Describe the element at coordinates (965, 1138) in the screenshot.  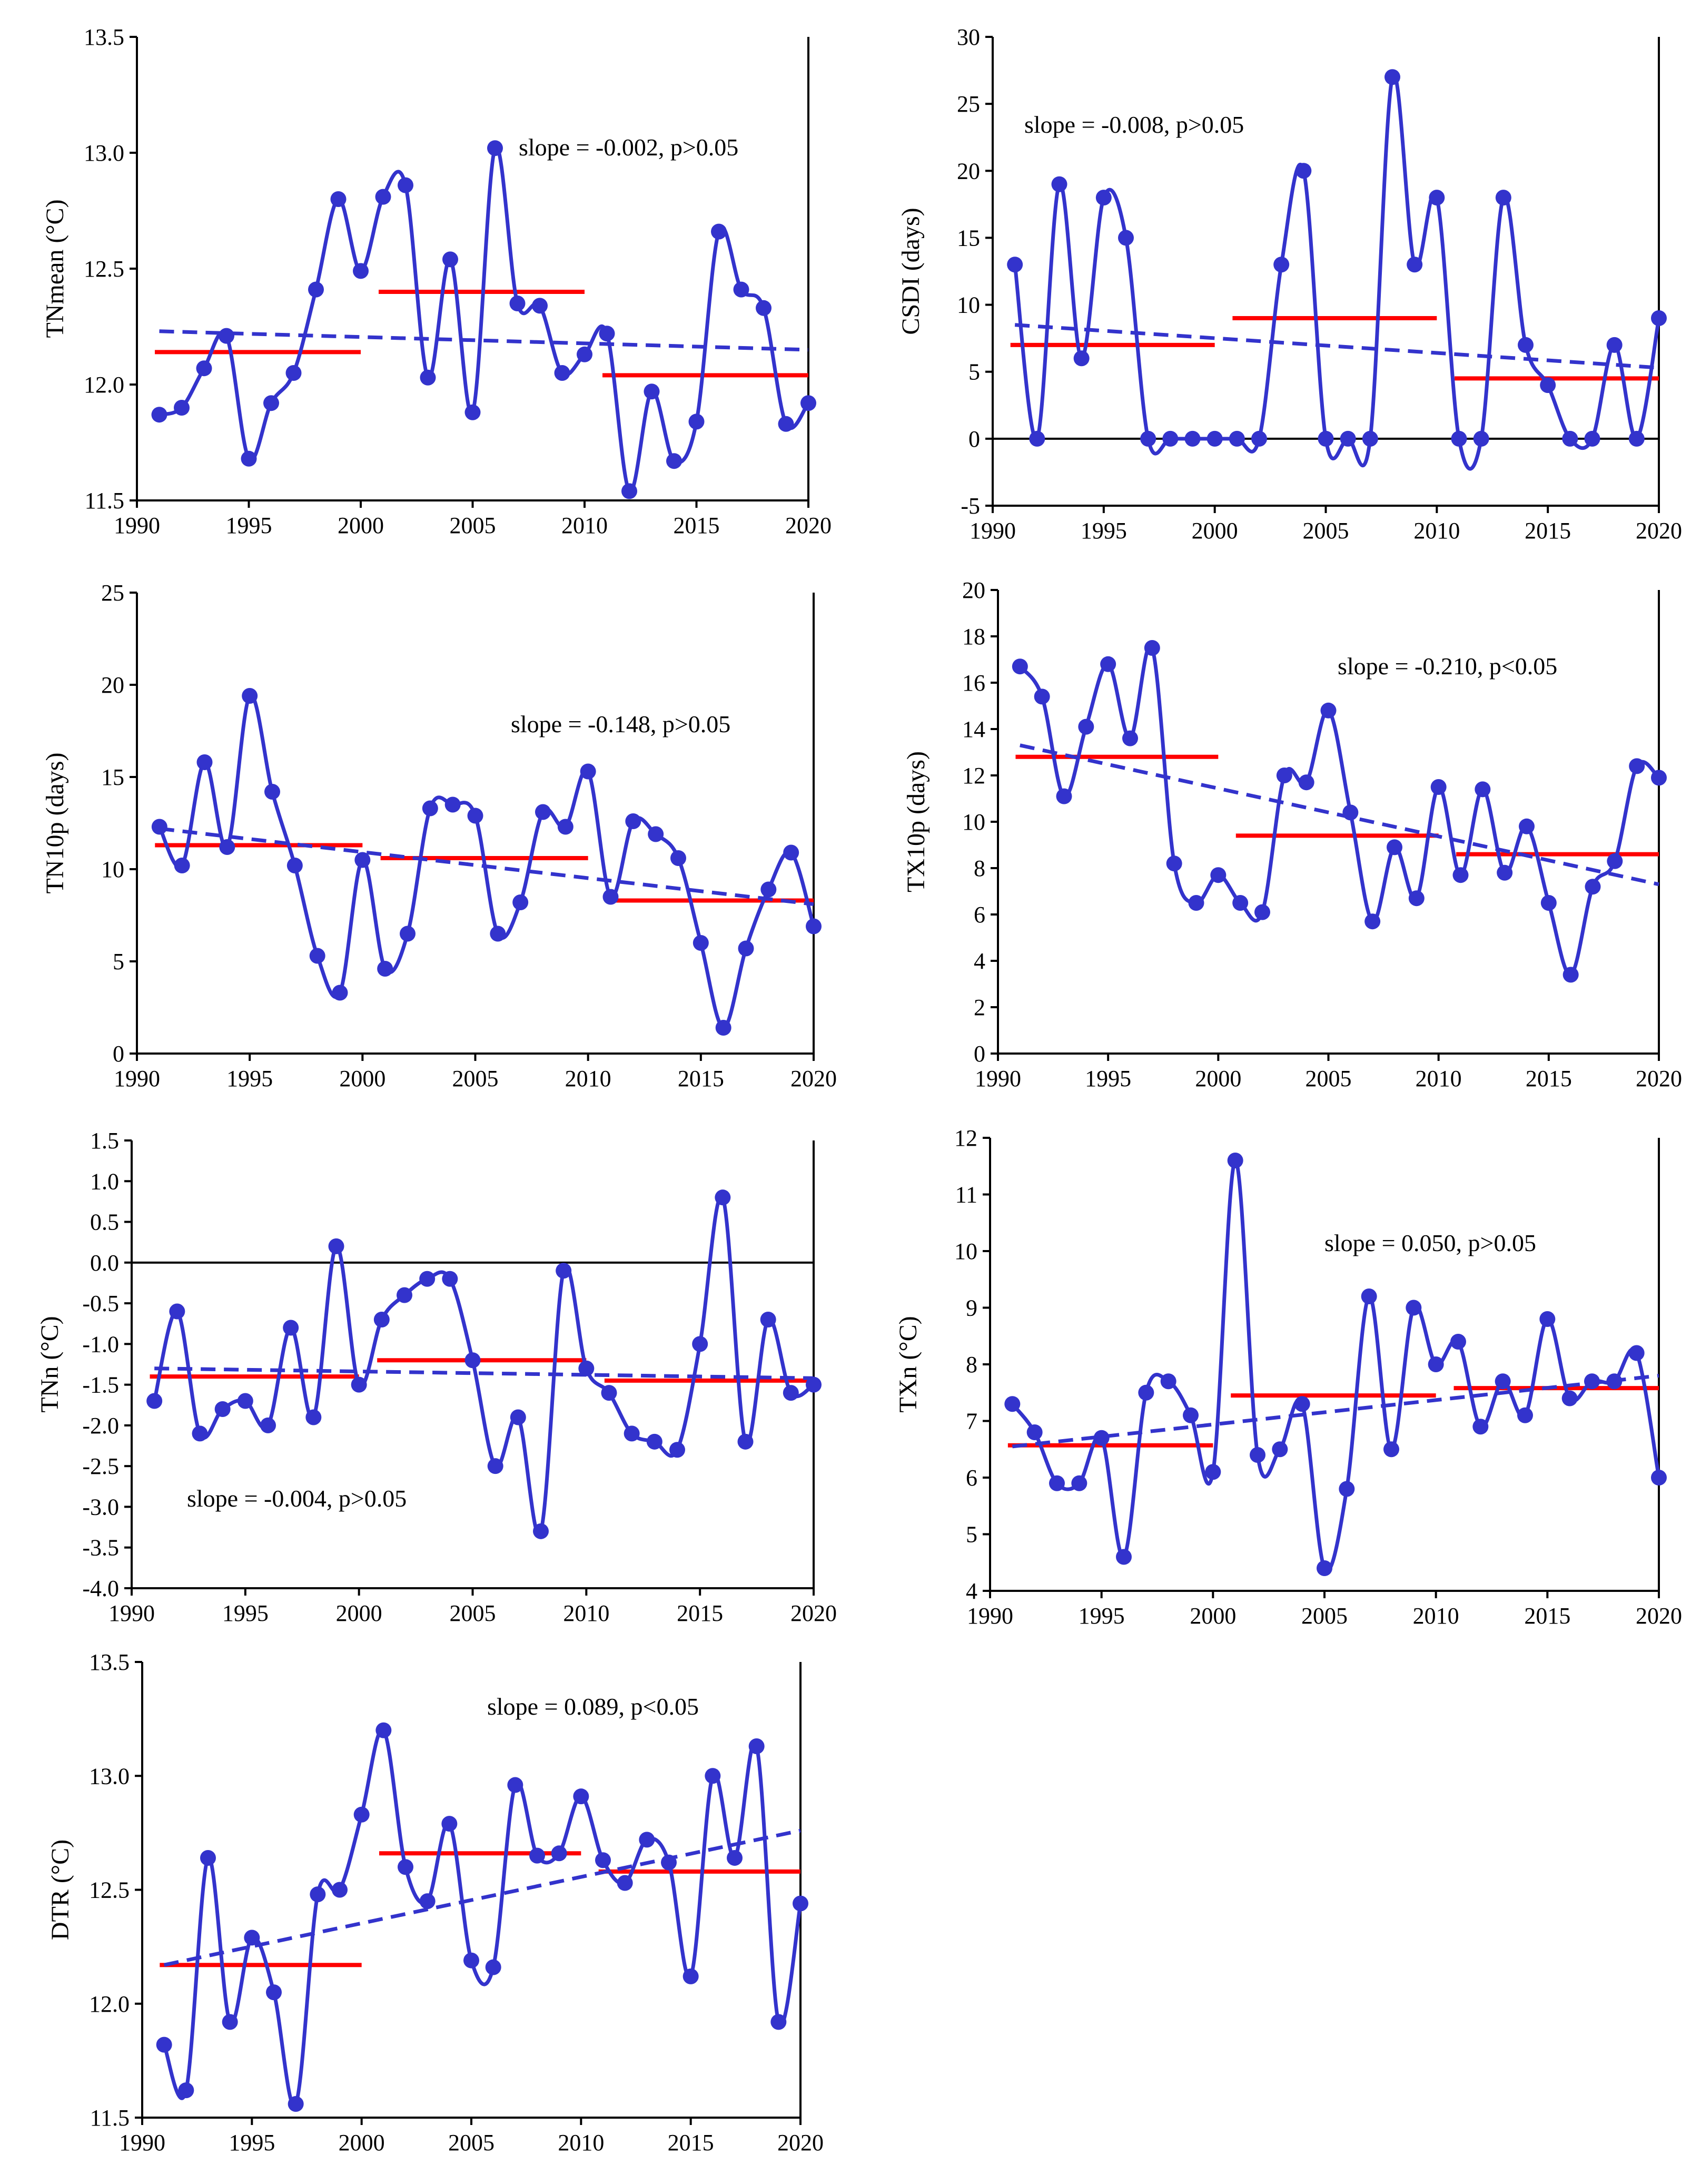
I see `y-tick-label: 12` at that location.